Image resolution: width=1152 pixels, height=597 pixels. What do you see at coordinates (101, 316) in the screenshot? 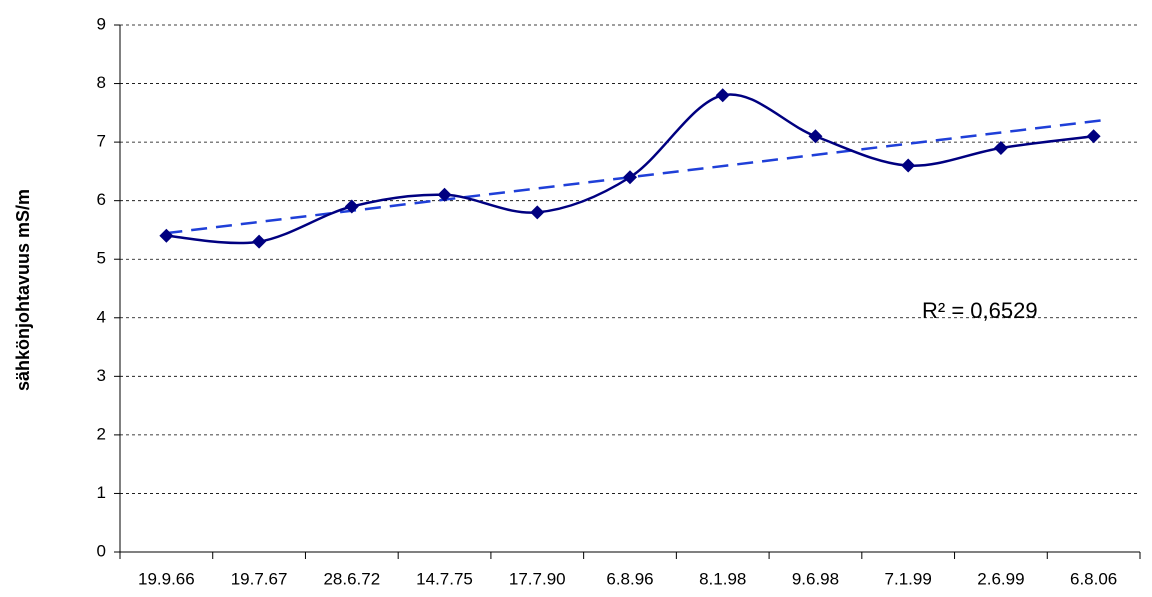
I see `y-tick-label: 4` at bounding box center [101, 316].